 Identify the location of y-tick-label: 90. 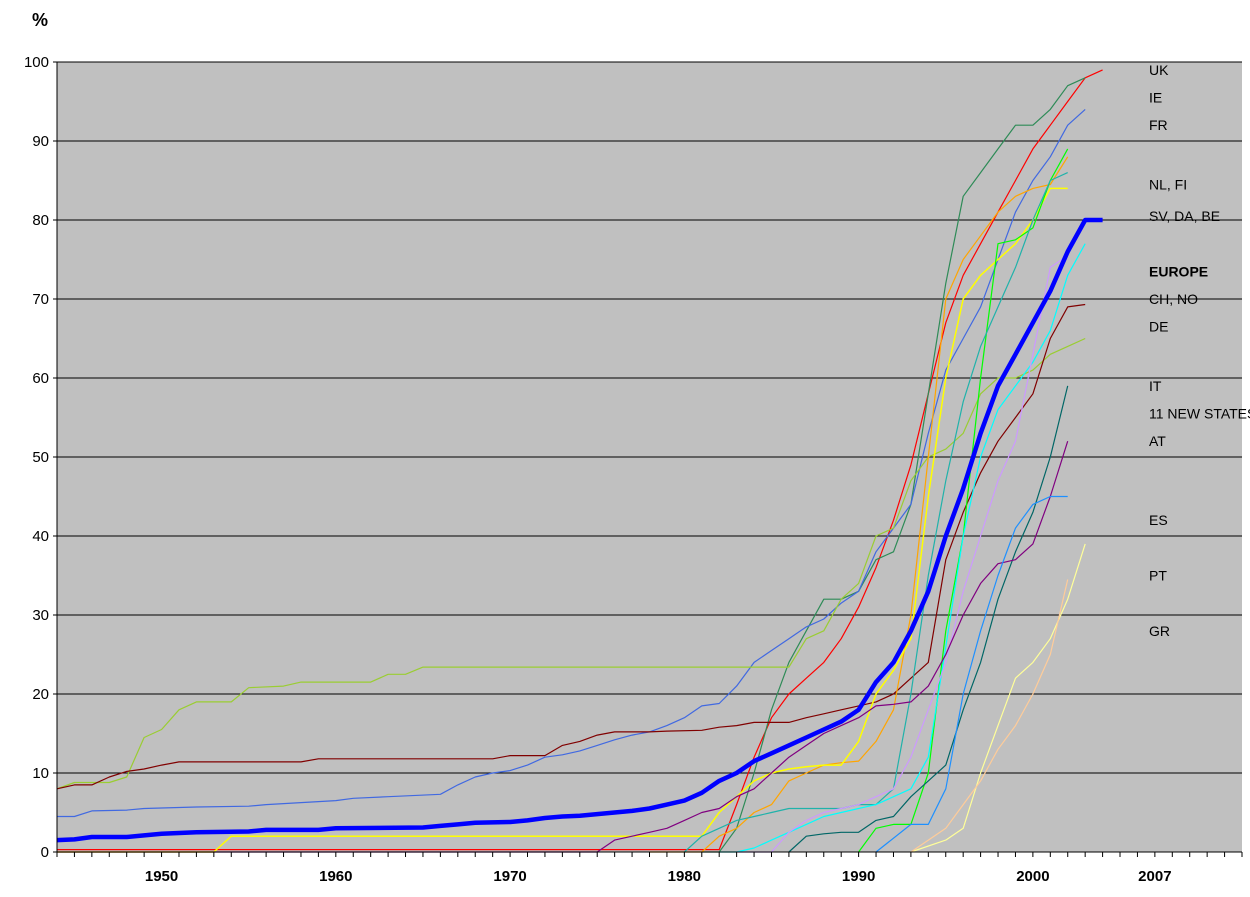
(40, 141).